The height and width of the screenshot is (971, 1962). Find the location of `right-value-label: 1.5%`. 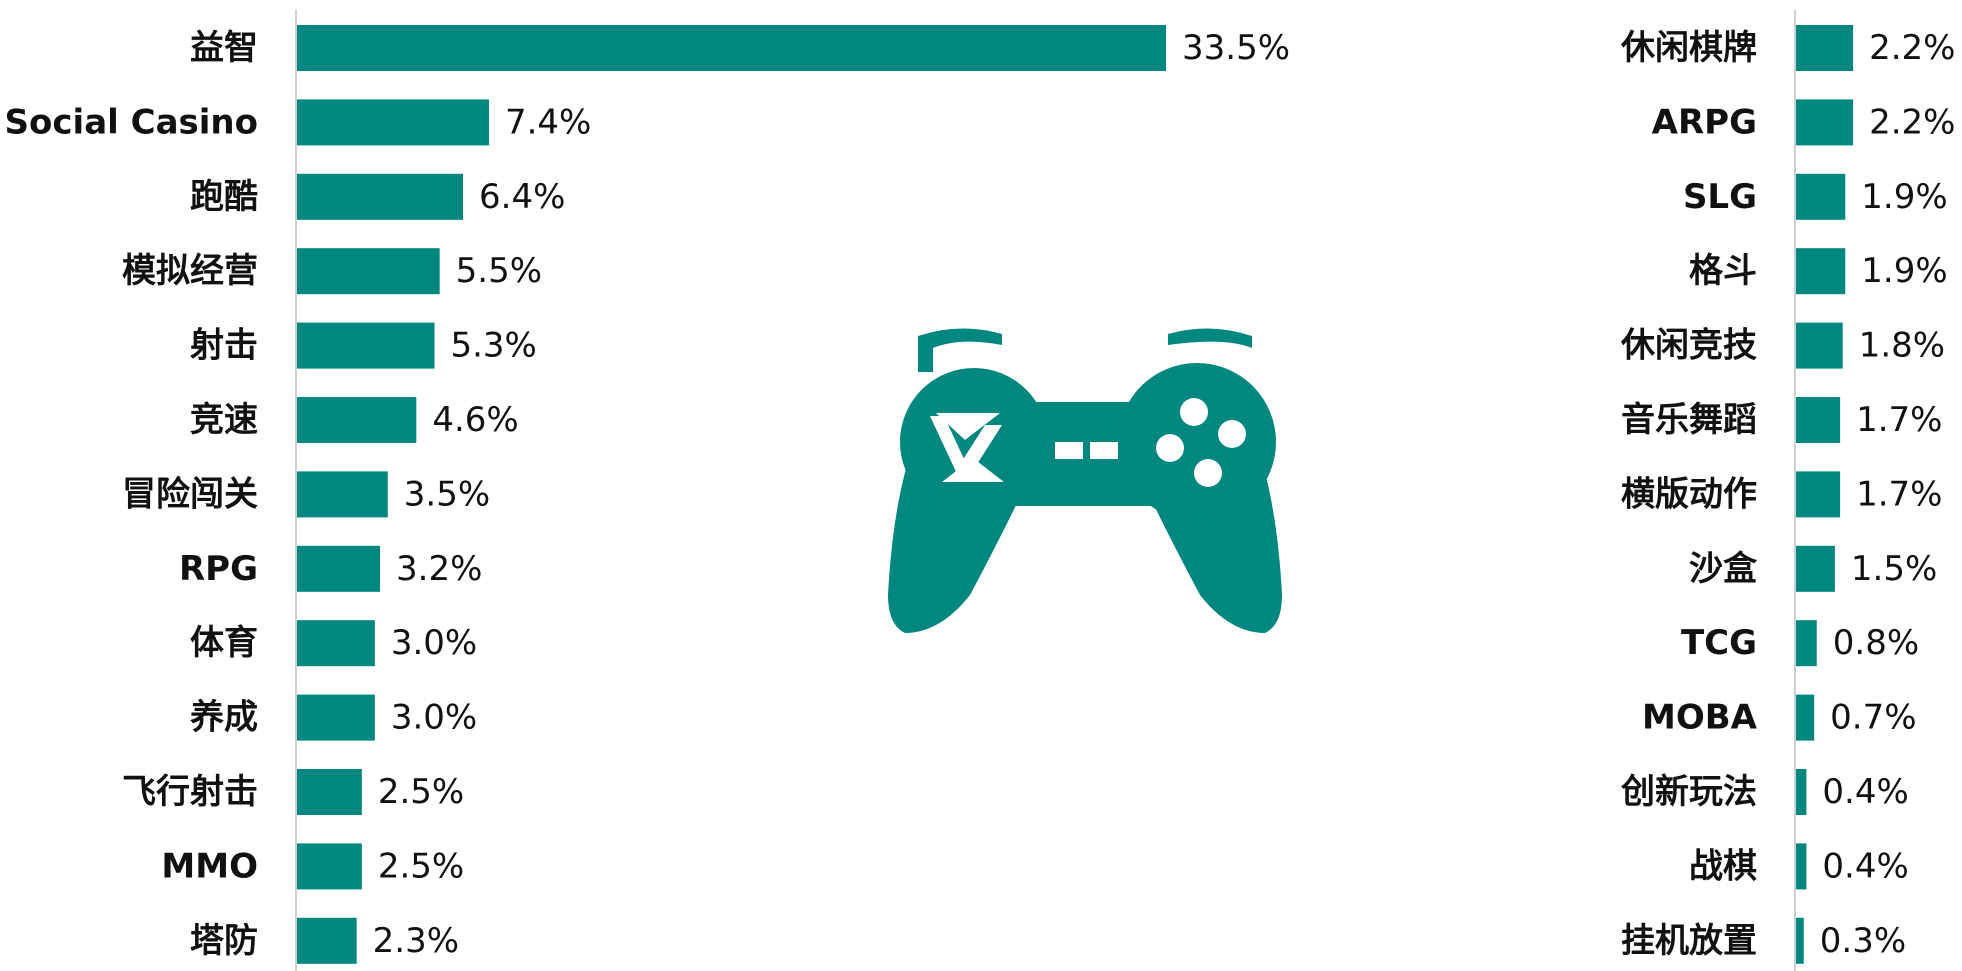

right-value-label: 1.5% is located at coordinates (1894, 569).